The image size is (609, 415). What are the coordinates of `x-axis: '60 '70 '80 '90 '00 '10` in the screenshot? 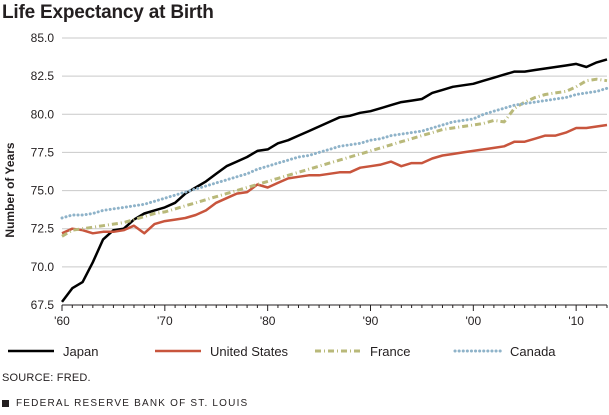 It's located at (331, 316).